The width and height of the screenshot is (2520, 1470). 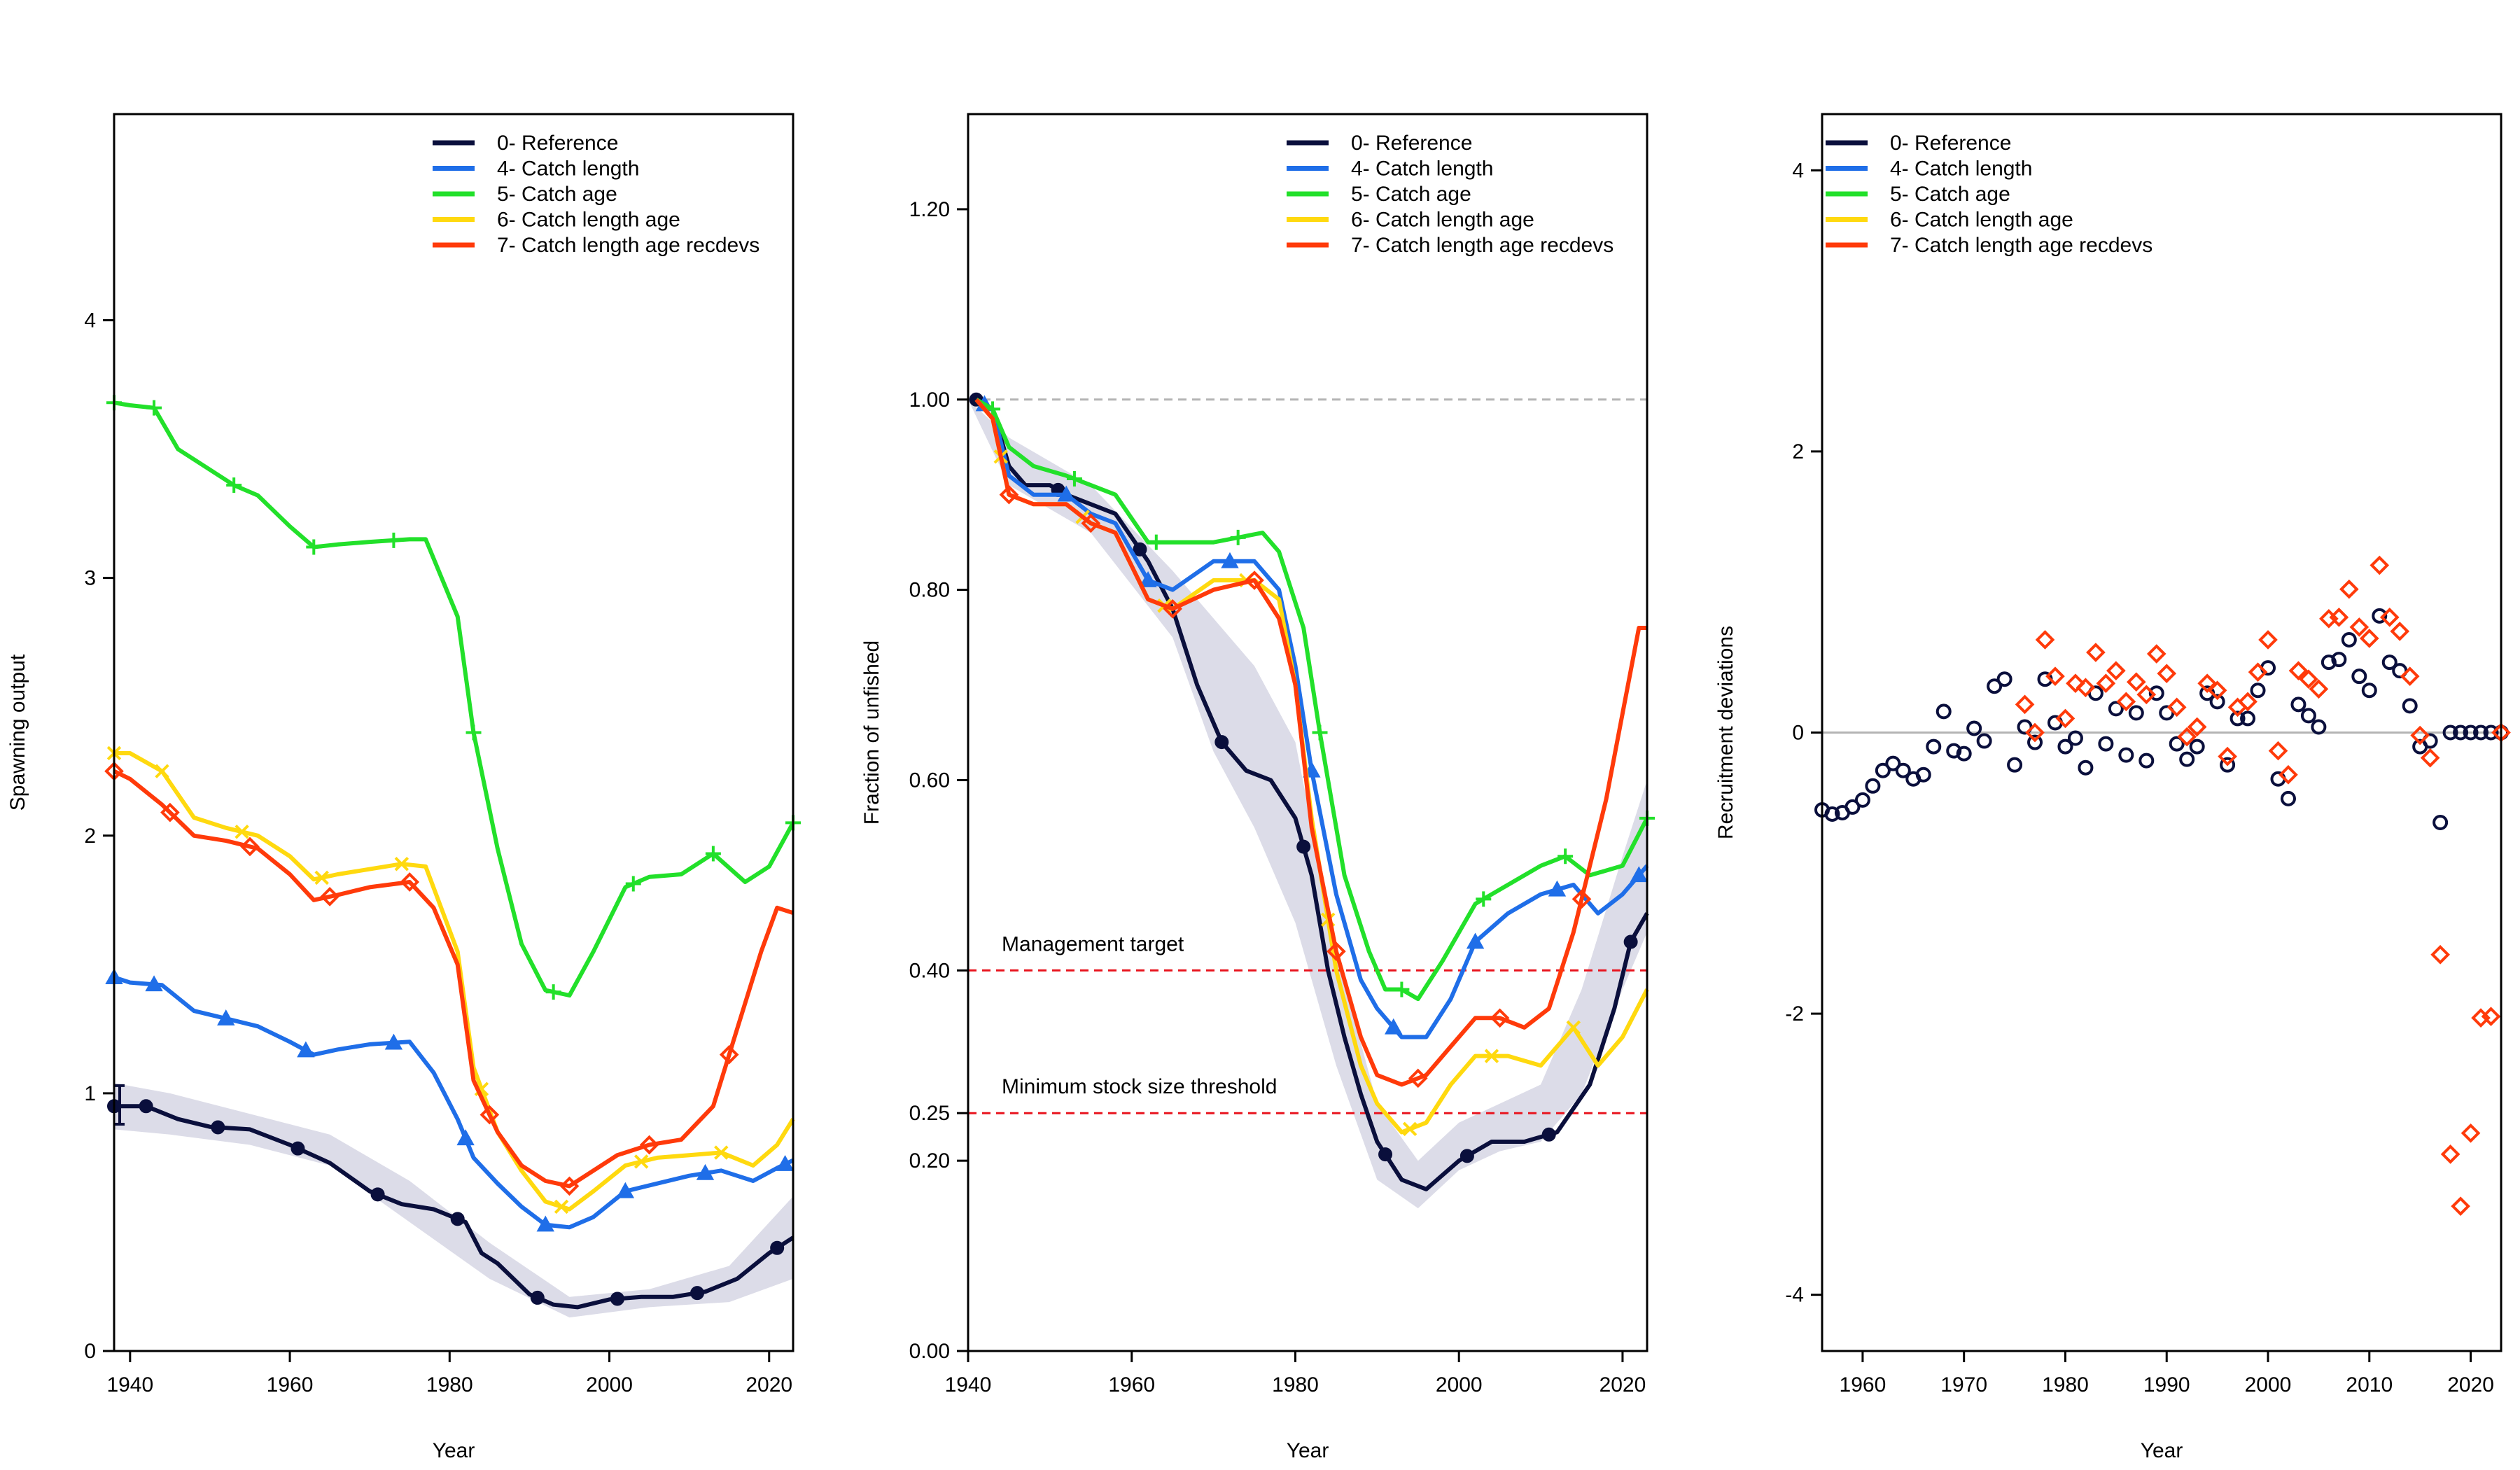 I want to click on reference-confidence-band, so click(x=1307, y=804).